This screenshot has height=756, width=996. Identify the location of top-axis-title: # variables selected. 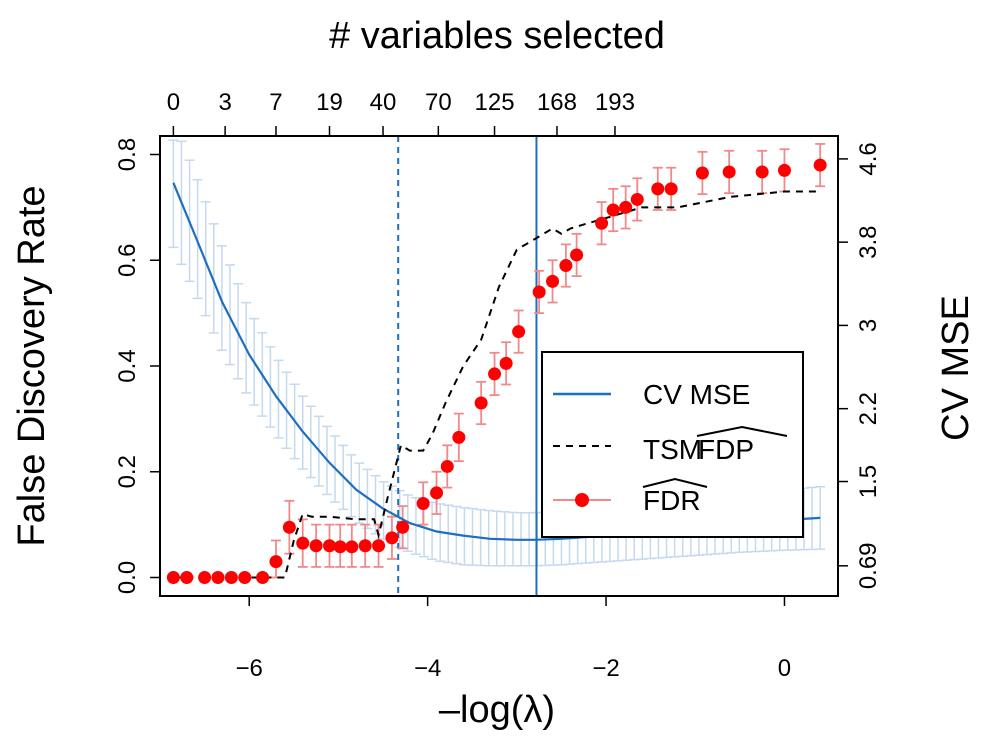
(497, 36).